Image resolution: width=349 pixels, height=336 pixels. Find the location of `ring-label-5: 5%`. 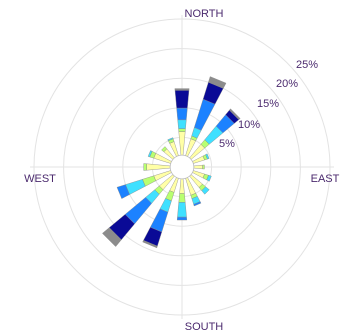

ring-label-5: 5% is located at coordinates (227, 144).